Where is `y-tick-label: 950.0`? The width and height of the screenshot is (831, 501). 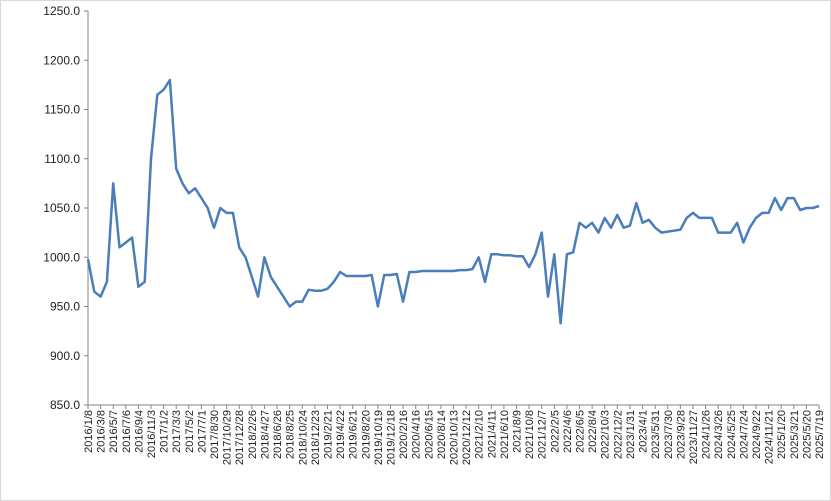 y-tick-label: 950.0 is located at coordinates (65, 307).